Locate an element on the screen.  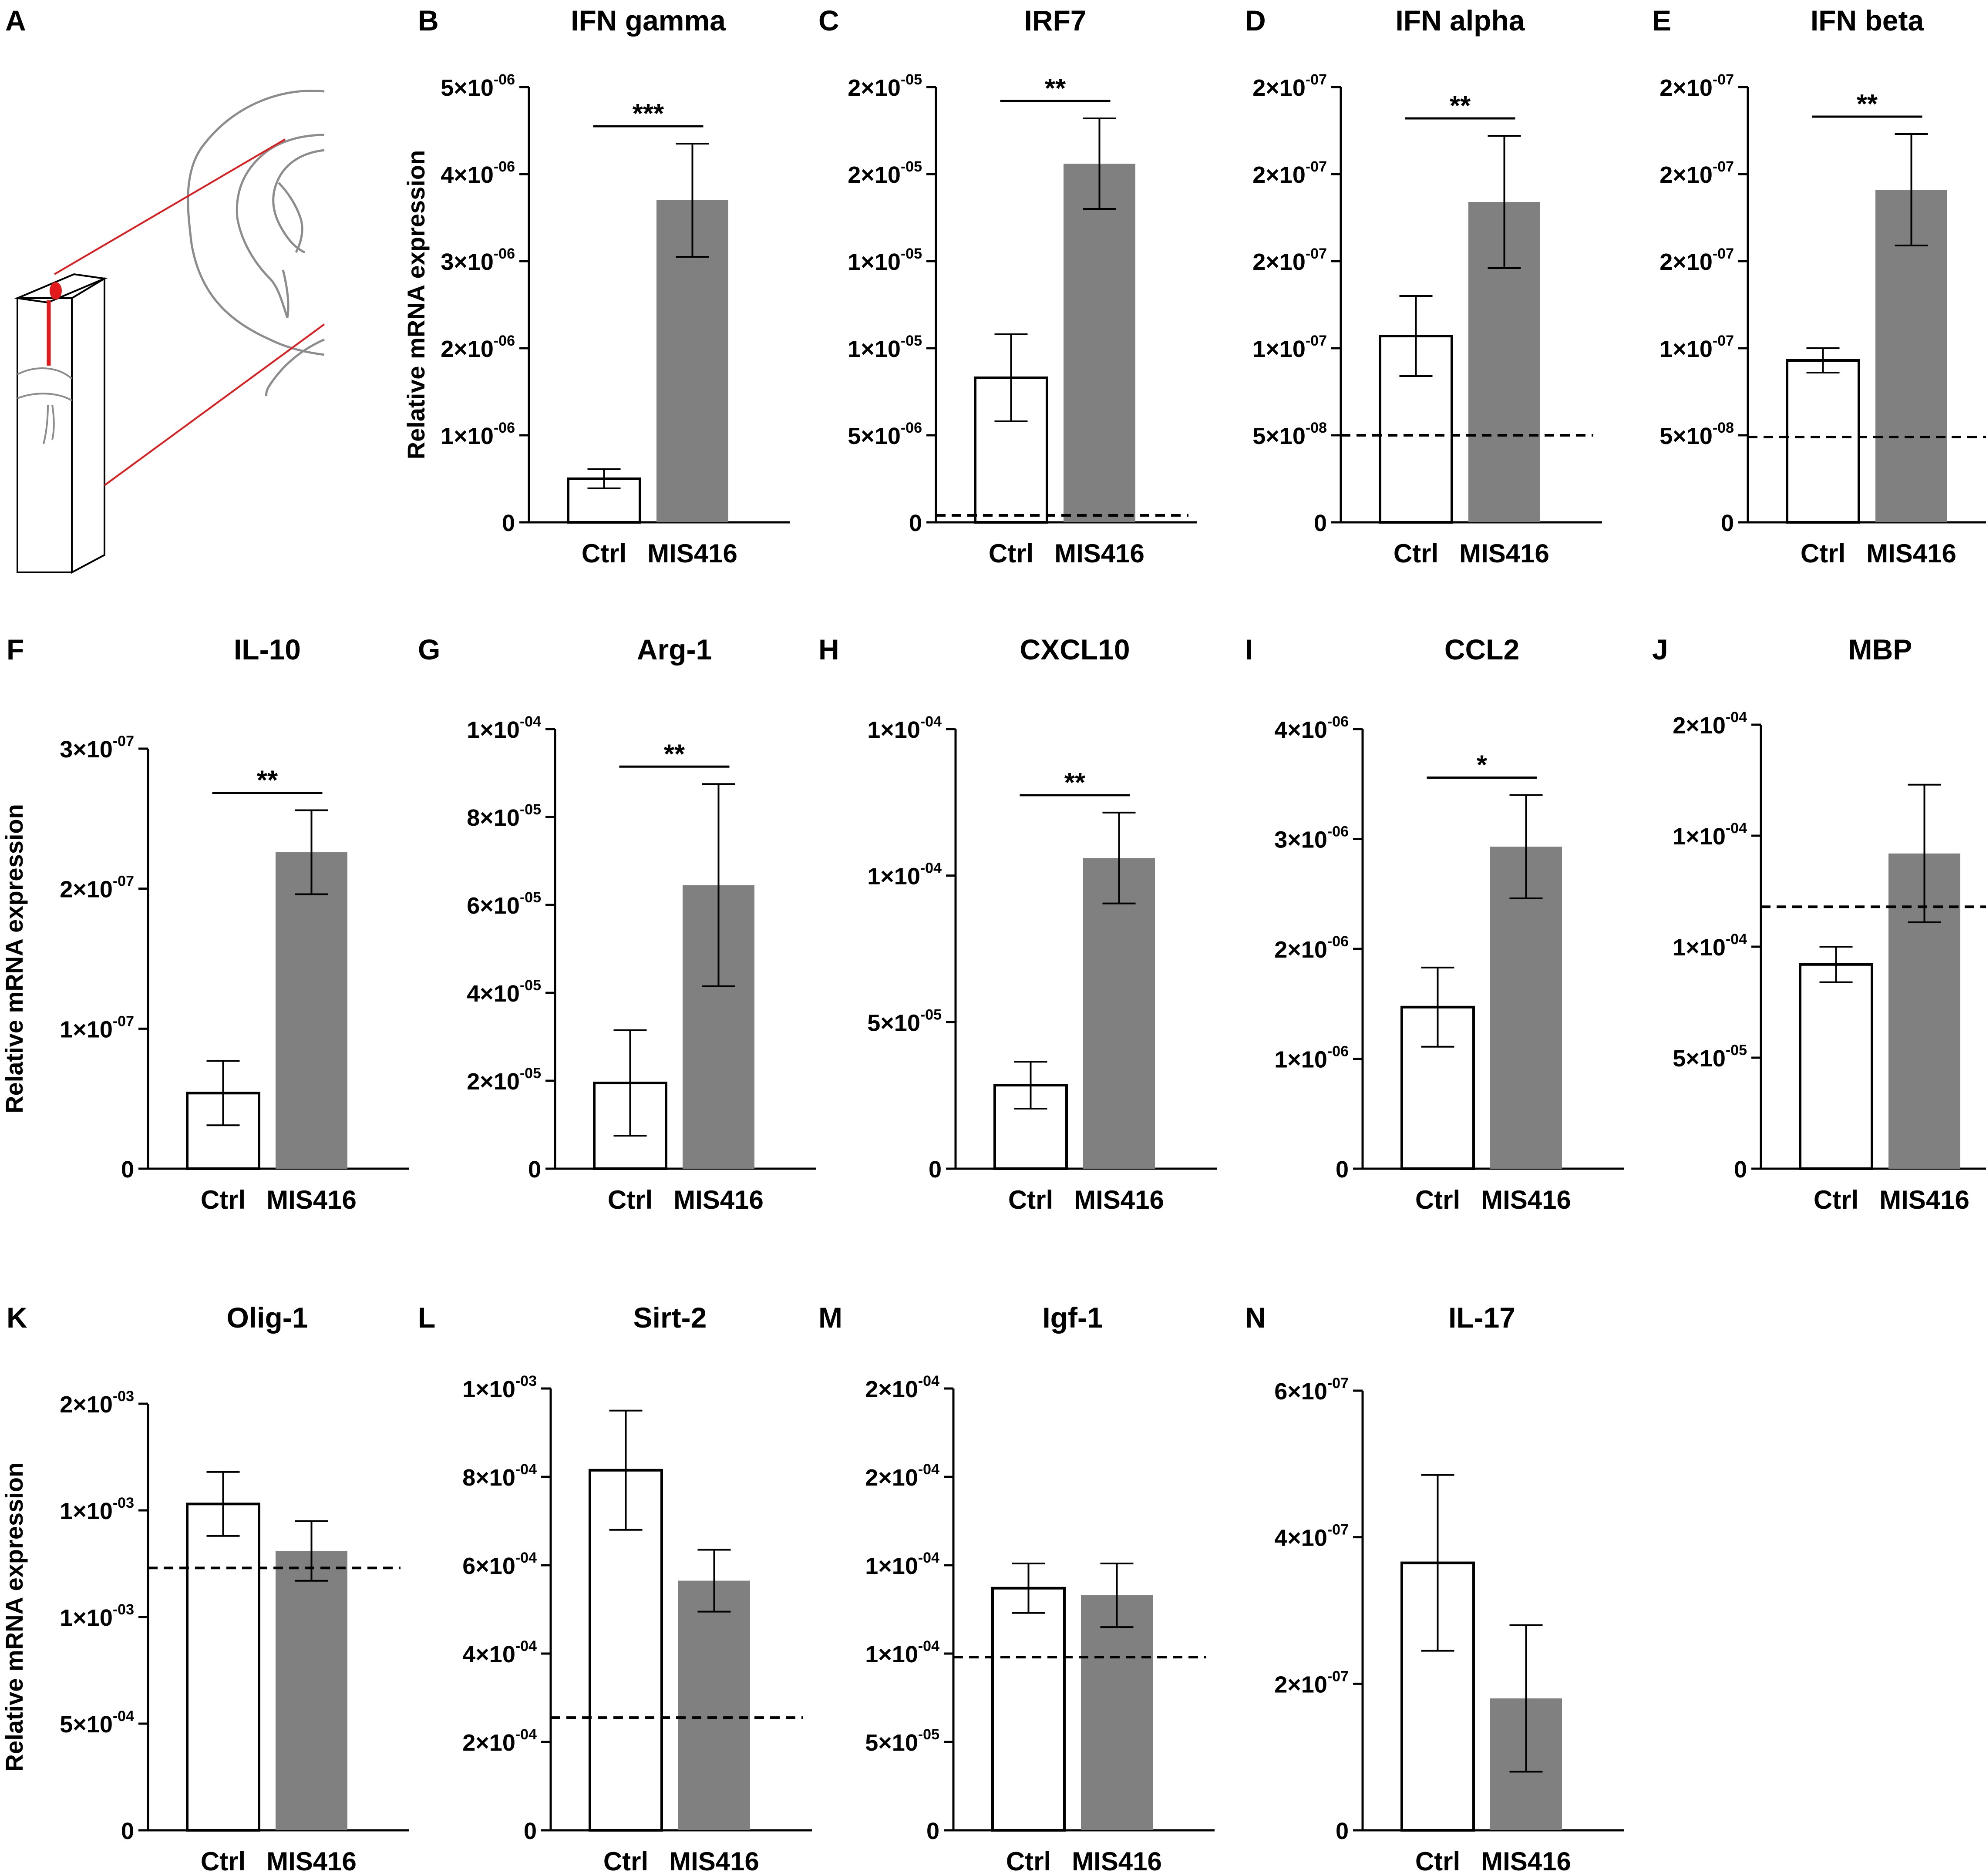
y-tick-label: 4×10-04 is located at coordinates (500, 1653).